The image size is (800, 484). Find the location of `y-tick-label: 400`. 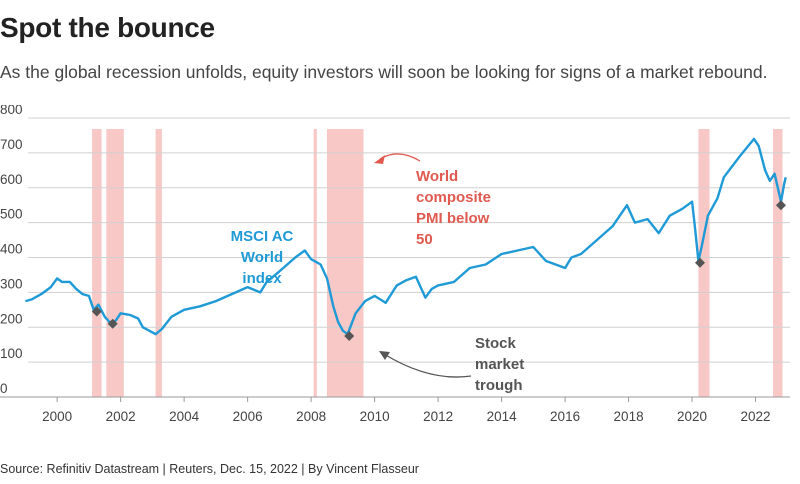

y-tick-label: 400 is located at coordinates (11, 249).